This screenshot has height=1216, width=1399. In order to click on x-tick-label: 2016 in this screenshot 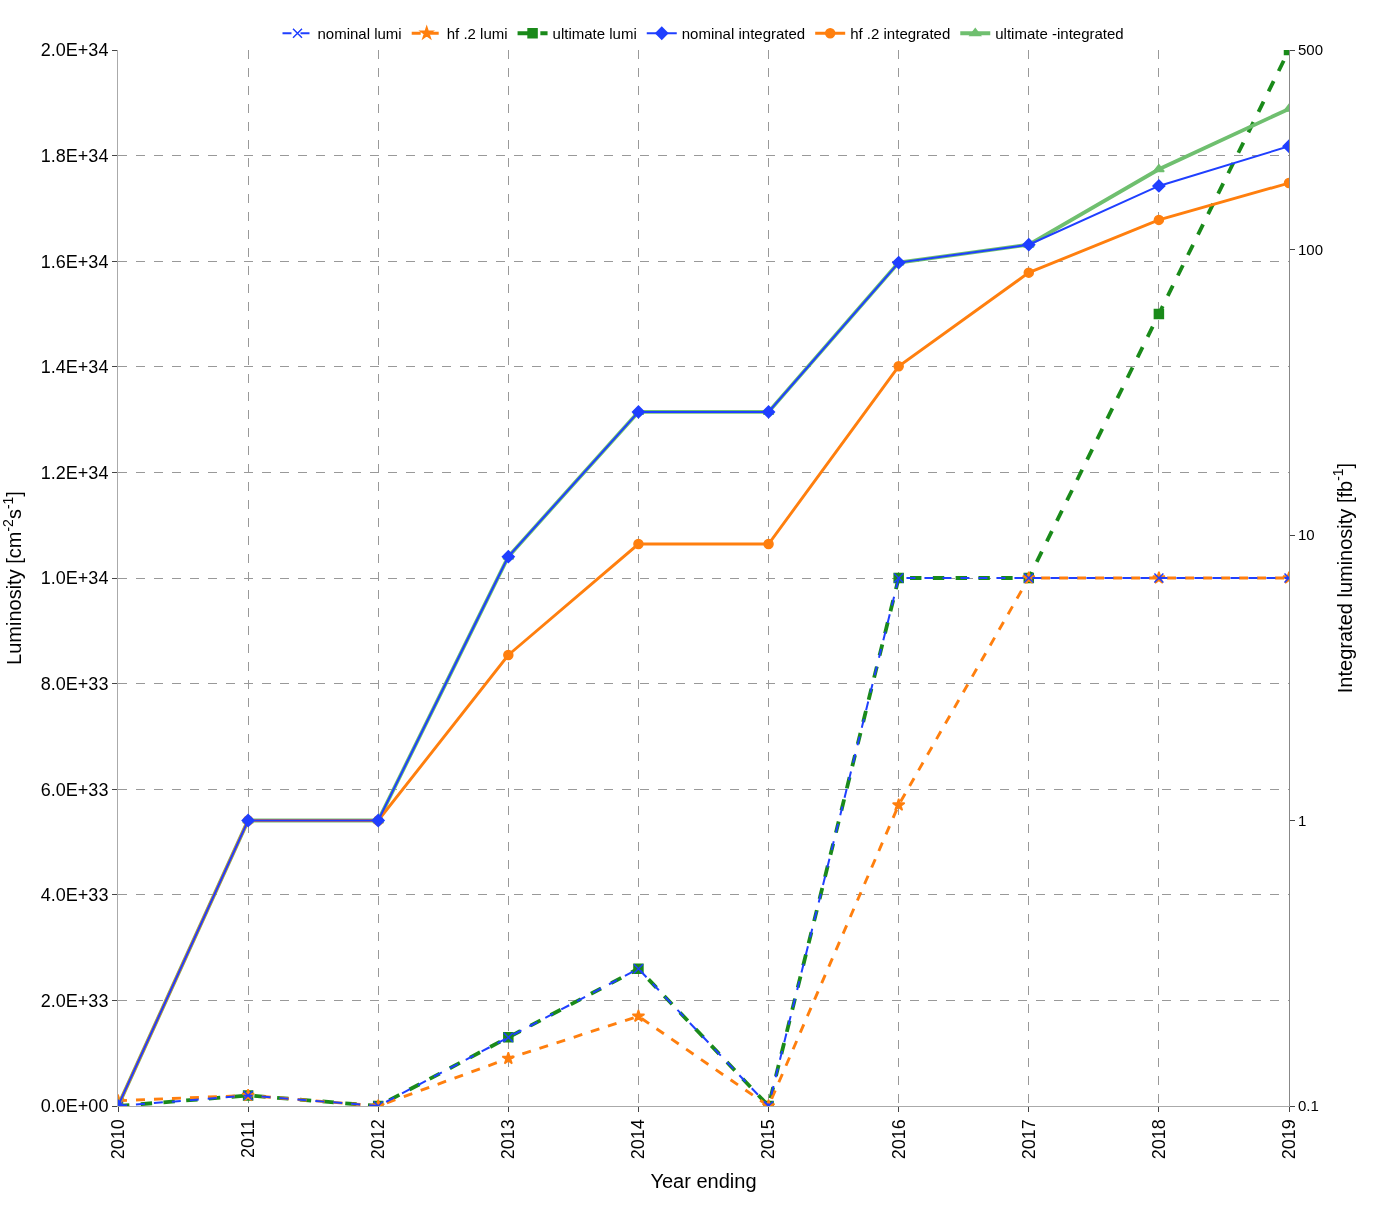, I will do `click(898, 1139)`.